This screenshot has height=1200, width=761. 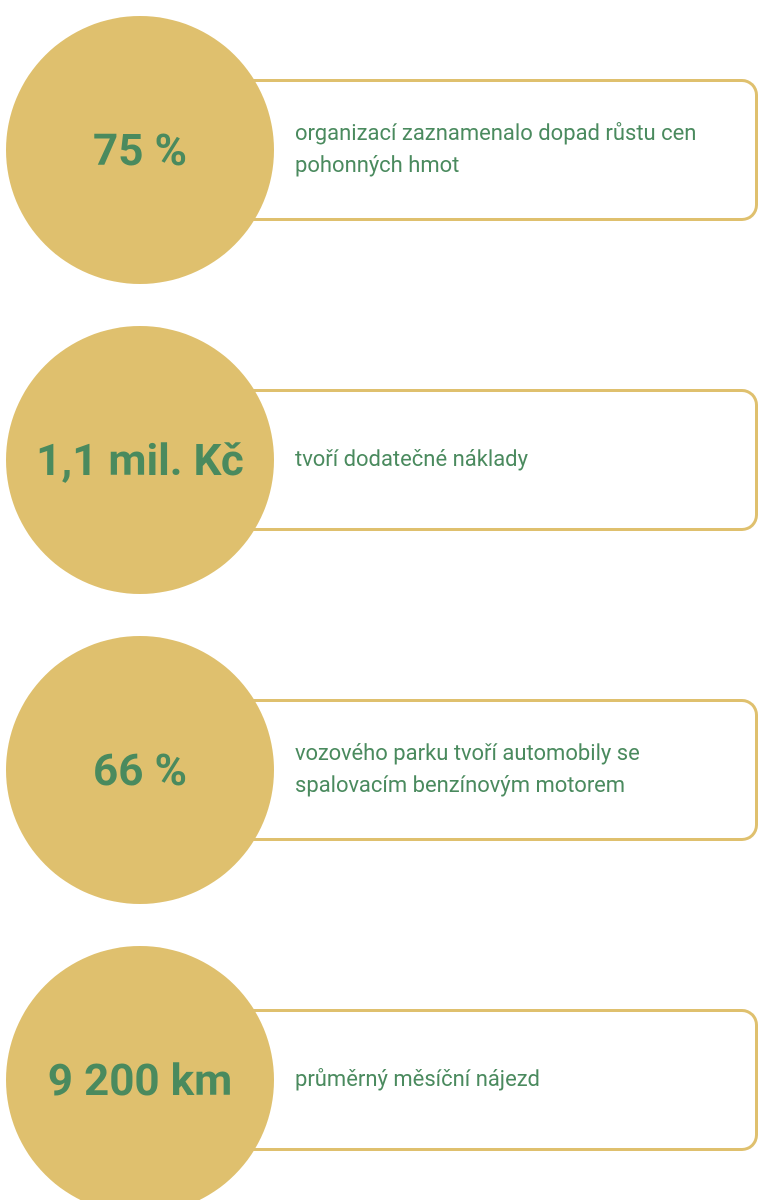 I want to click on stat-text: průměrný měsíční nájezd, so click(x=417, y=1079).